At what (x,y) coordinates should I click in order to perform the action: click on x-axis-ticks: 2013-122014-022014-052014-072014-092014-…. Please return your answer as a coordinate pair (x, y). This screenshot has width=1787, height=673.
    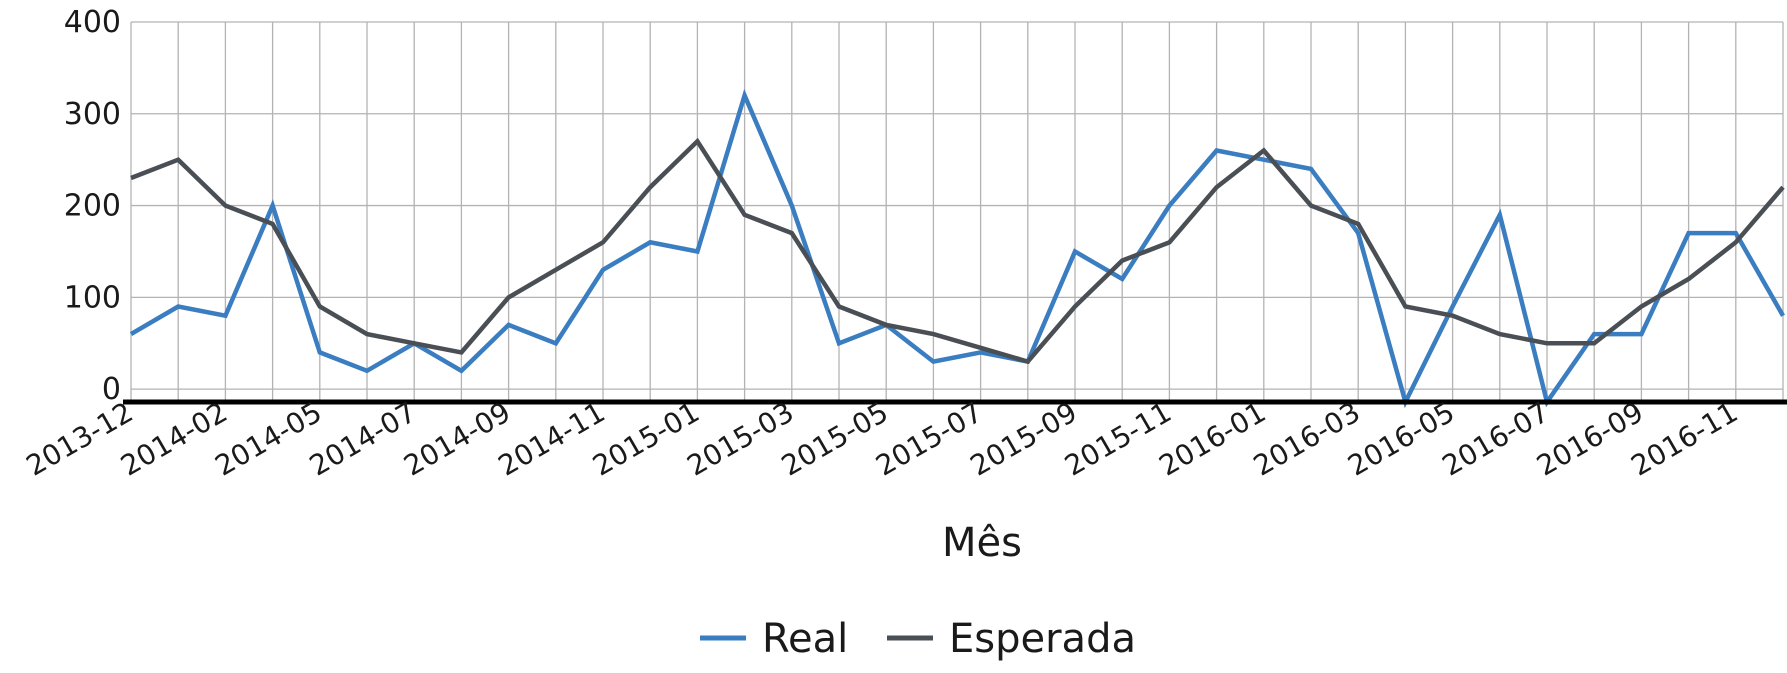
    Looking at the image, I should click on (882, 438).